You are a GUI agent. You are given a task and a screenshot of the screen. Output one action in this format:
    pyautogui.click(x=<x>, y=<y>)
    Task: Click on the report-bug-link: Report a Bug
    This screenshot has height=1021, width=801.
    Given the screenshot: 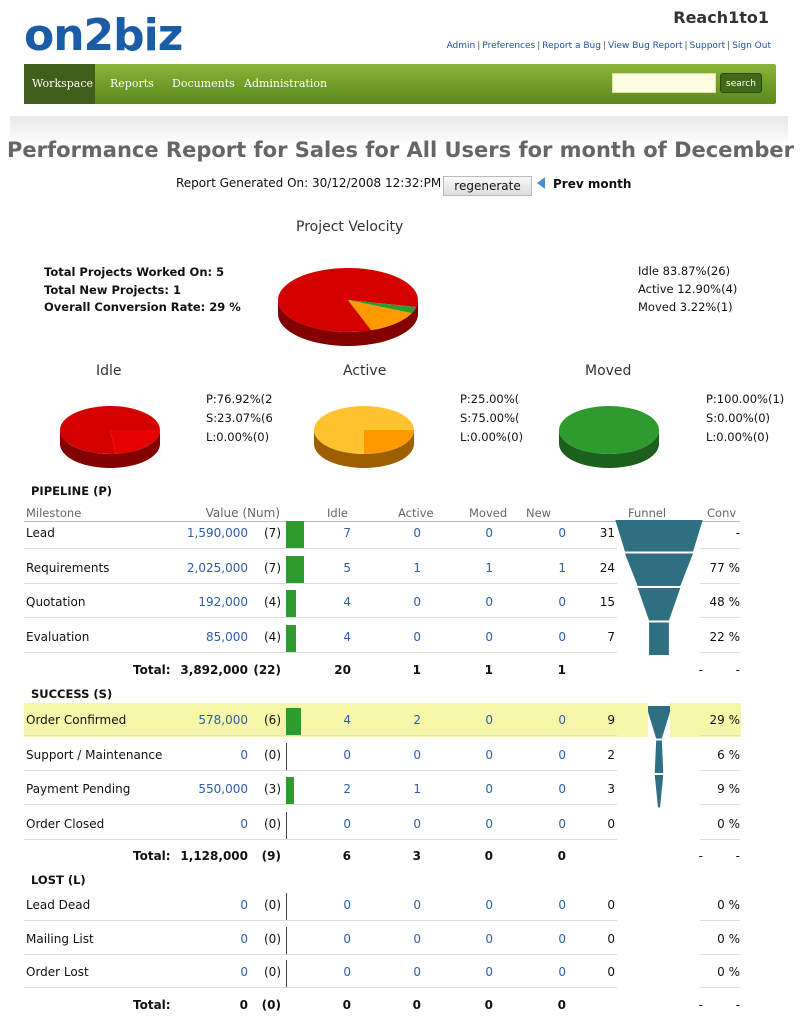 What is the action you would take?
    pyautogui.click(x=571, y=46)
    